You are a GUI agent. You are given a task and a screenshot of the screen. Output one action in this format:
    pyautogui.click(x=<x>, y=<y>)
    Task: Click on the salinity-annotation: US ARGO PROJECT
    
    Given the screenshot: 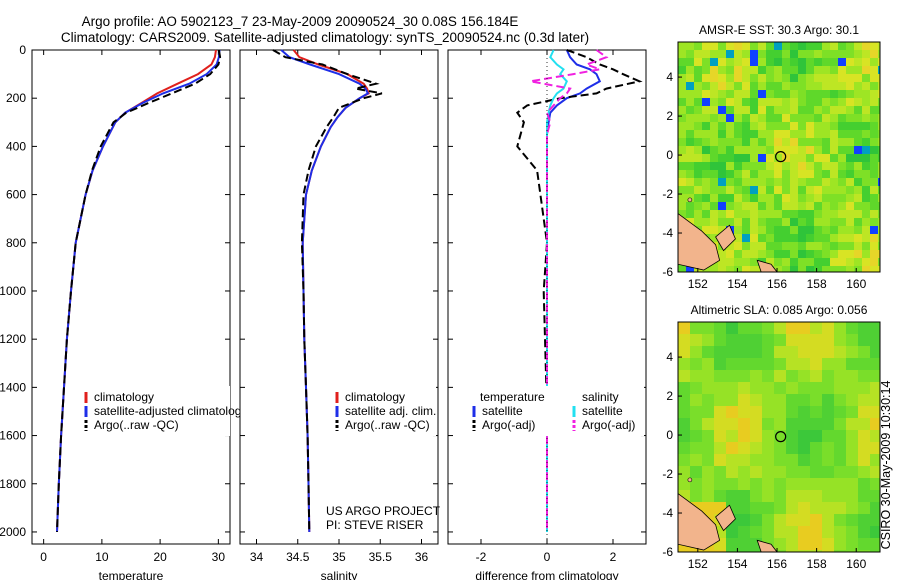 What is the action you would take?
    pyautogui.click(x=383, y=511)
    